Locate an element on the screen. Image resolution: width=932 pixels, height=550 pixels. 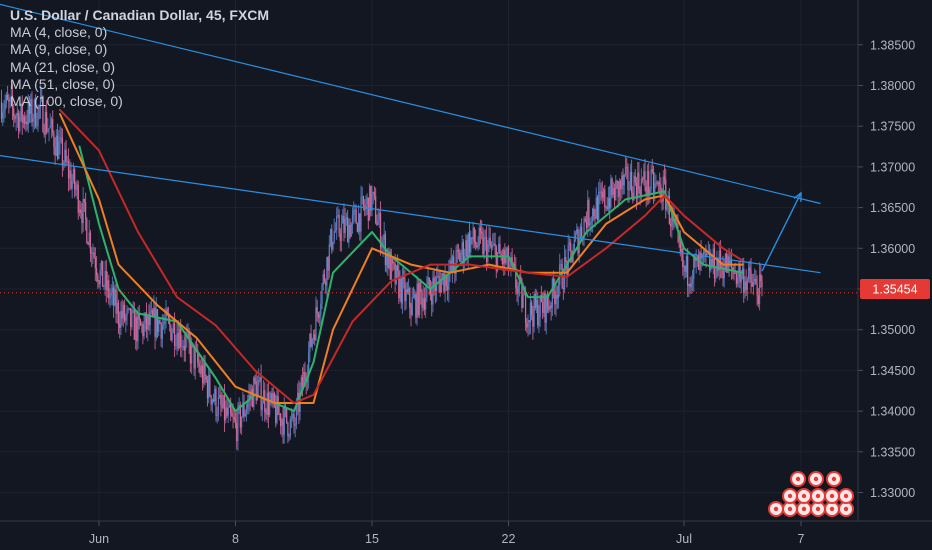
last-price-label-text: 1.35454 is located at coordinates (894, 290).